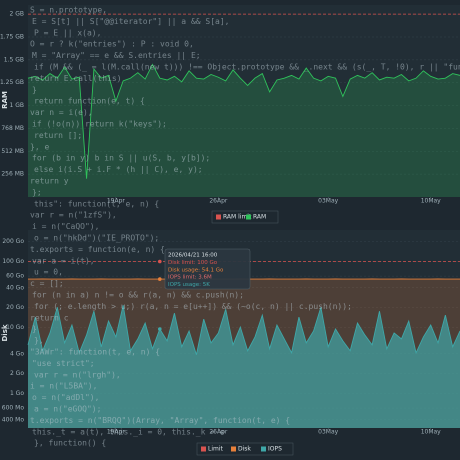  What do you see at coordinates (12, 174) in the screenshot?
I see `y-tick-label: 256 MB` at bounding box center [12, 174].